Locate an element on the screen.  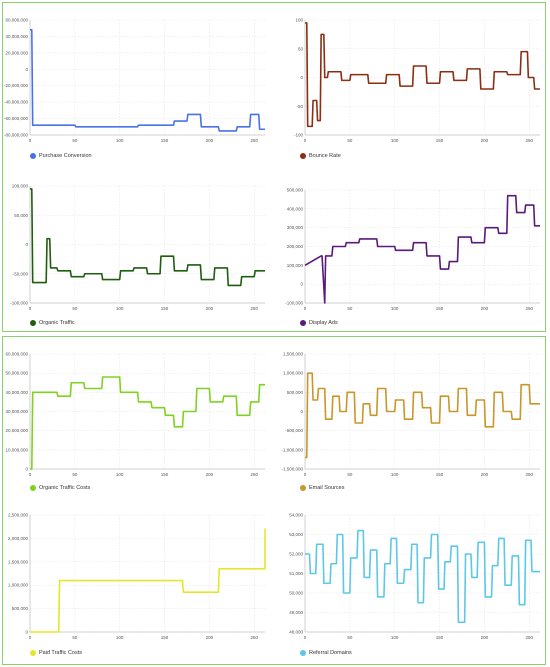
organic-traffic-series-line is located at coordinates (147, 237).